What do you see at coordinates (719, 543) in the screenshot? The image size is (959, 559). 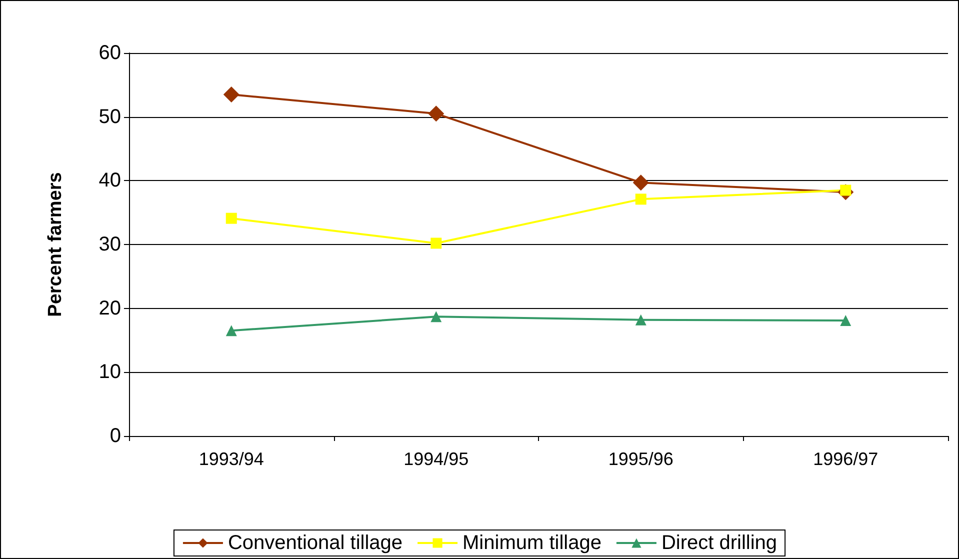 I see `legend-label: Direct drilling` at bounding box center [719, 543].